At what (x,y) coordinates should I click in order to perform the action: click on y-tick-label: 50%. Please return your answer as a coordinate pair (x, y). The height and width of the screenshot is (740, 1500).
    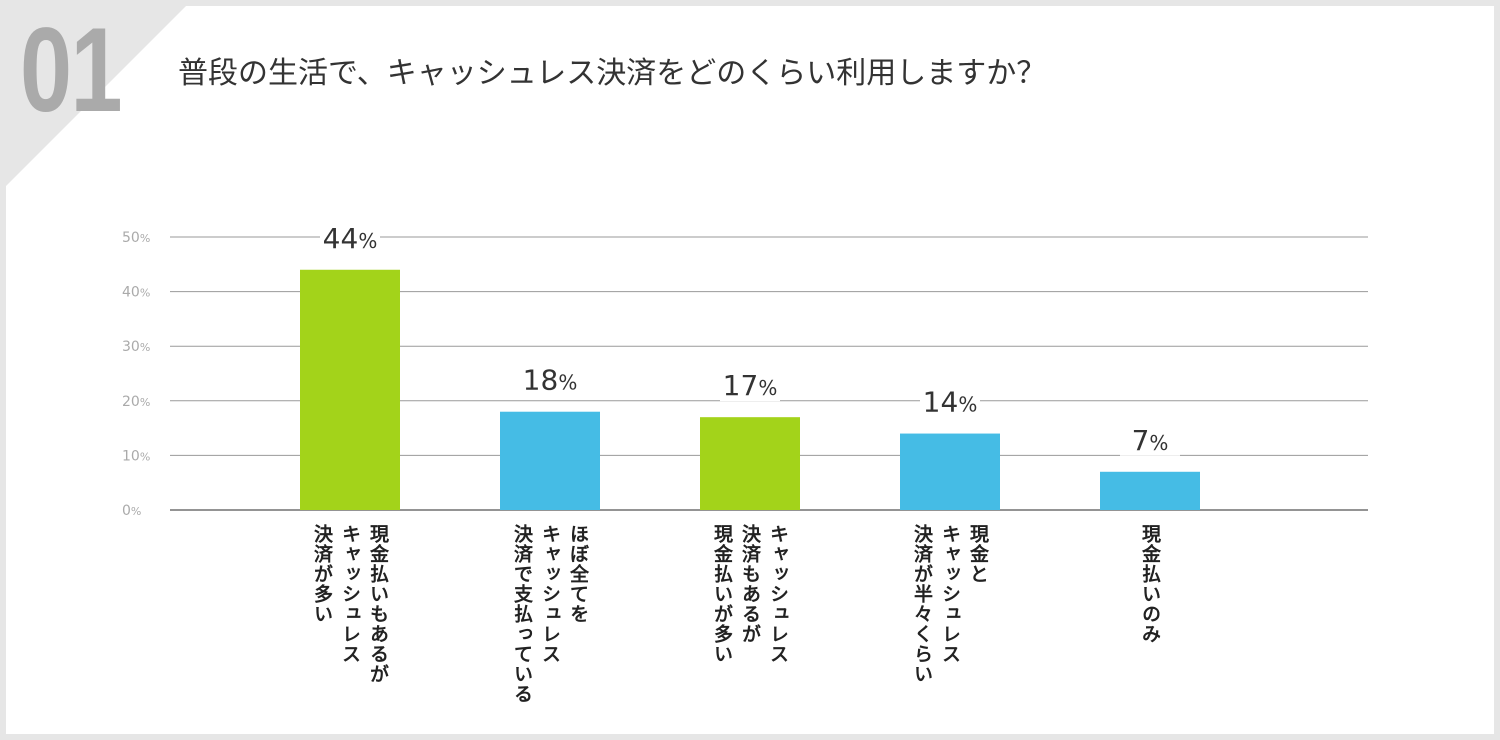
    Looking at the image, I should click on (136, 238).